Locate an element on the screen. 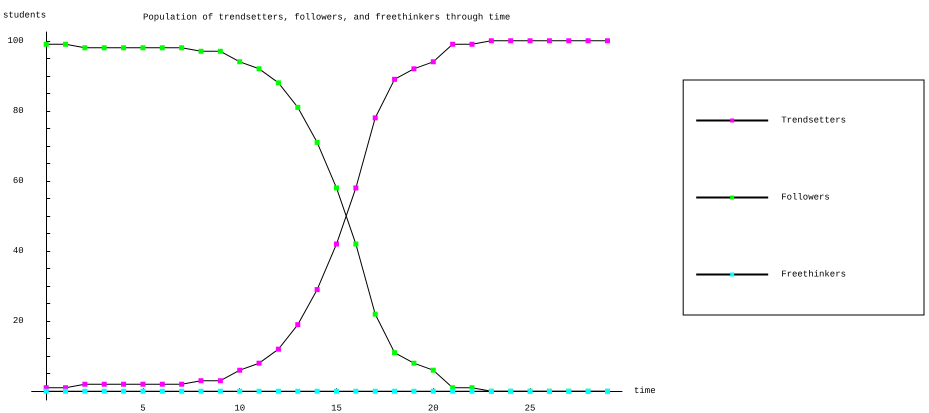 This screenshot has width=929, height=413. x-axis-title: time is located at coordinates (645, 391).